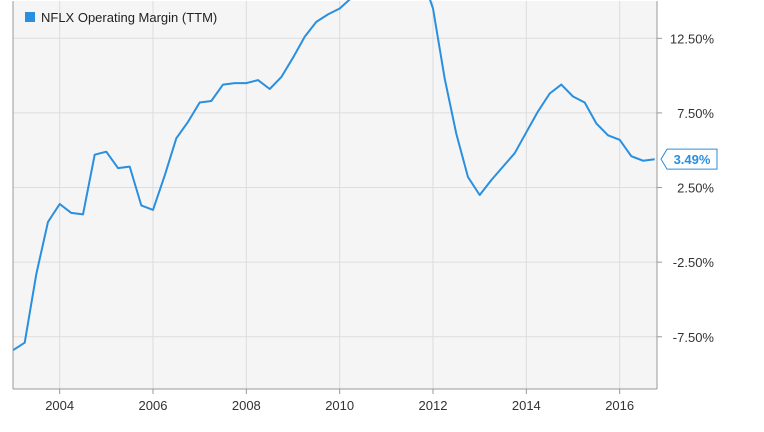  Describe the element at coordinates (692, 38) in the screenshot. I see `y-tick-label: 12.50%` at that location.